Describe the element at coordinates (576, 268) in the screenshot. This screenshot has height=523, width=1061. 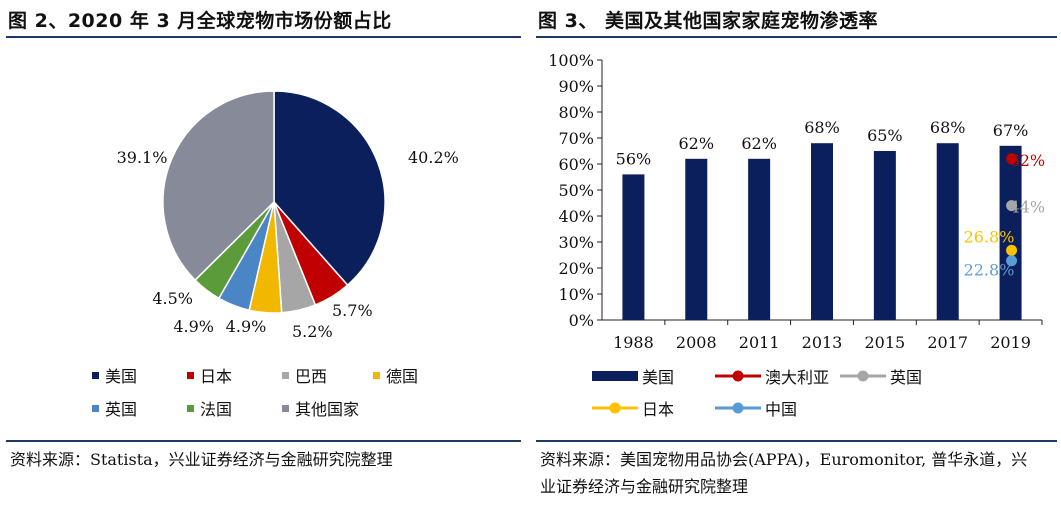
I see `y-tick-label: 20%` at that location.